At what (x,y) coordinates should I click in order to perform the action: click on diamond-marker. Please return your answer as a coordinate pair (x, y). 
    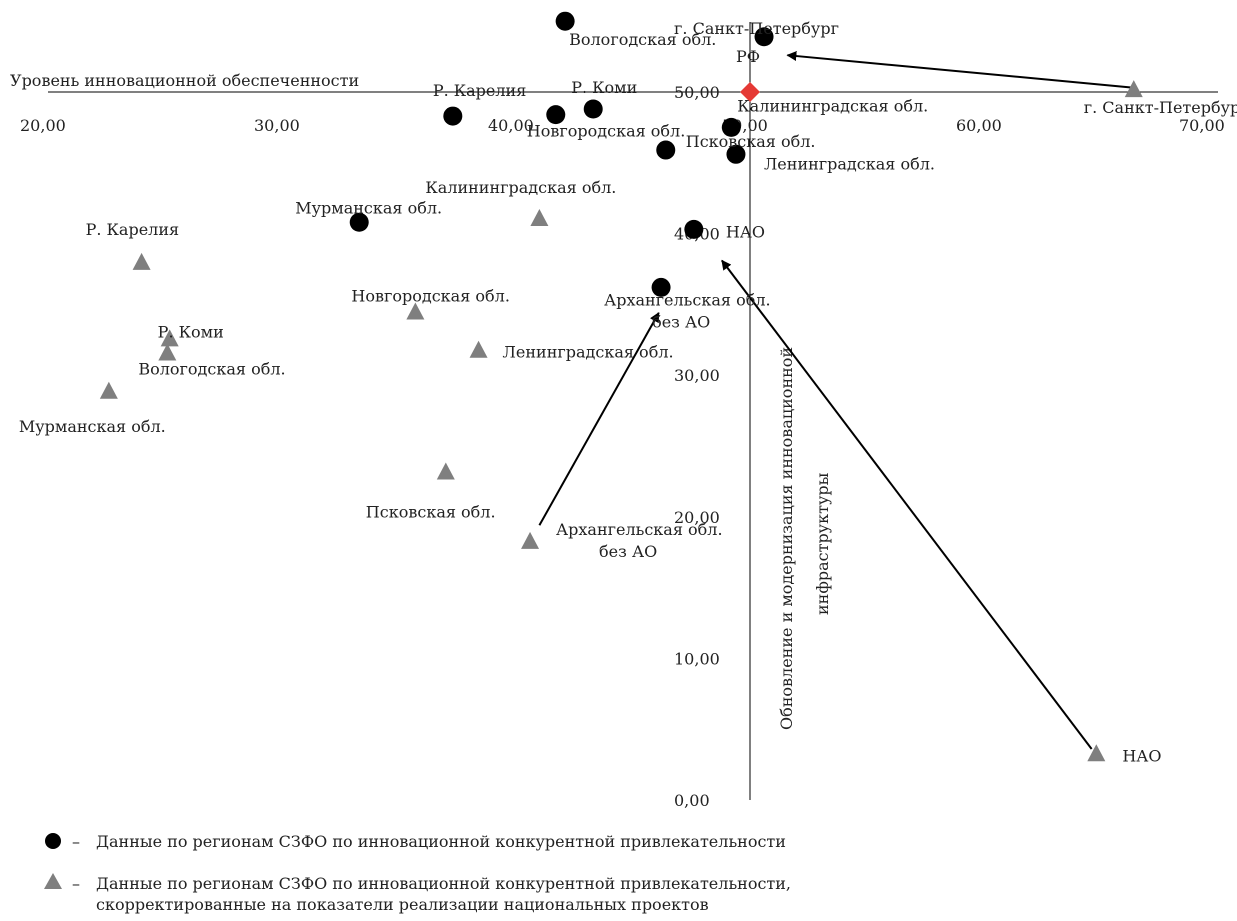
    Looking at the image, I should click on (750, 92).